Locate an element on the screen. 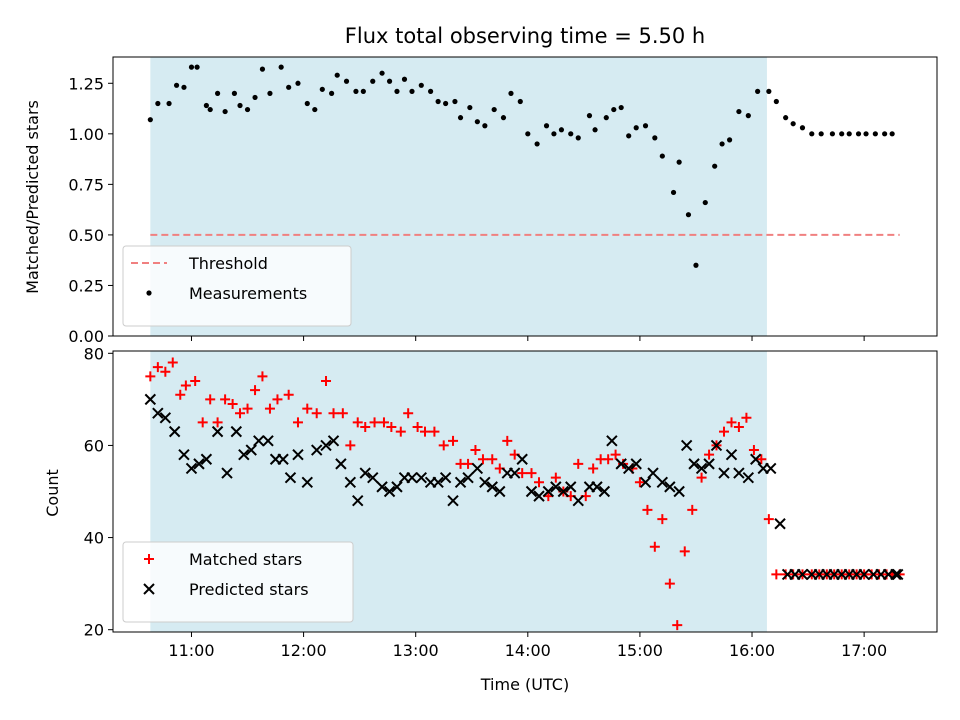 The image size is (960, 720). top-y-tick-label: 0.50 is located at coordinates (86, 235).